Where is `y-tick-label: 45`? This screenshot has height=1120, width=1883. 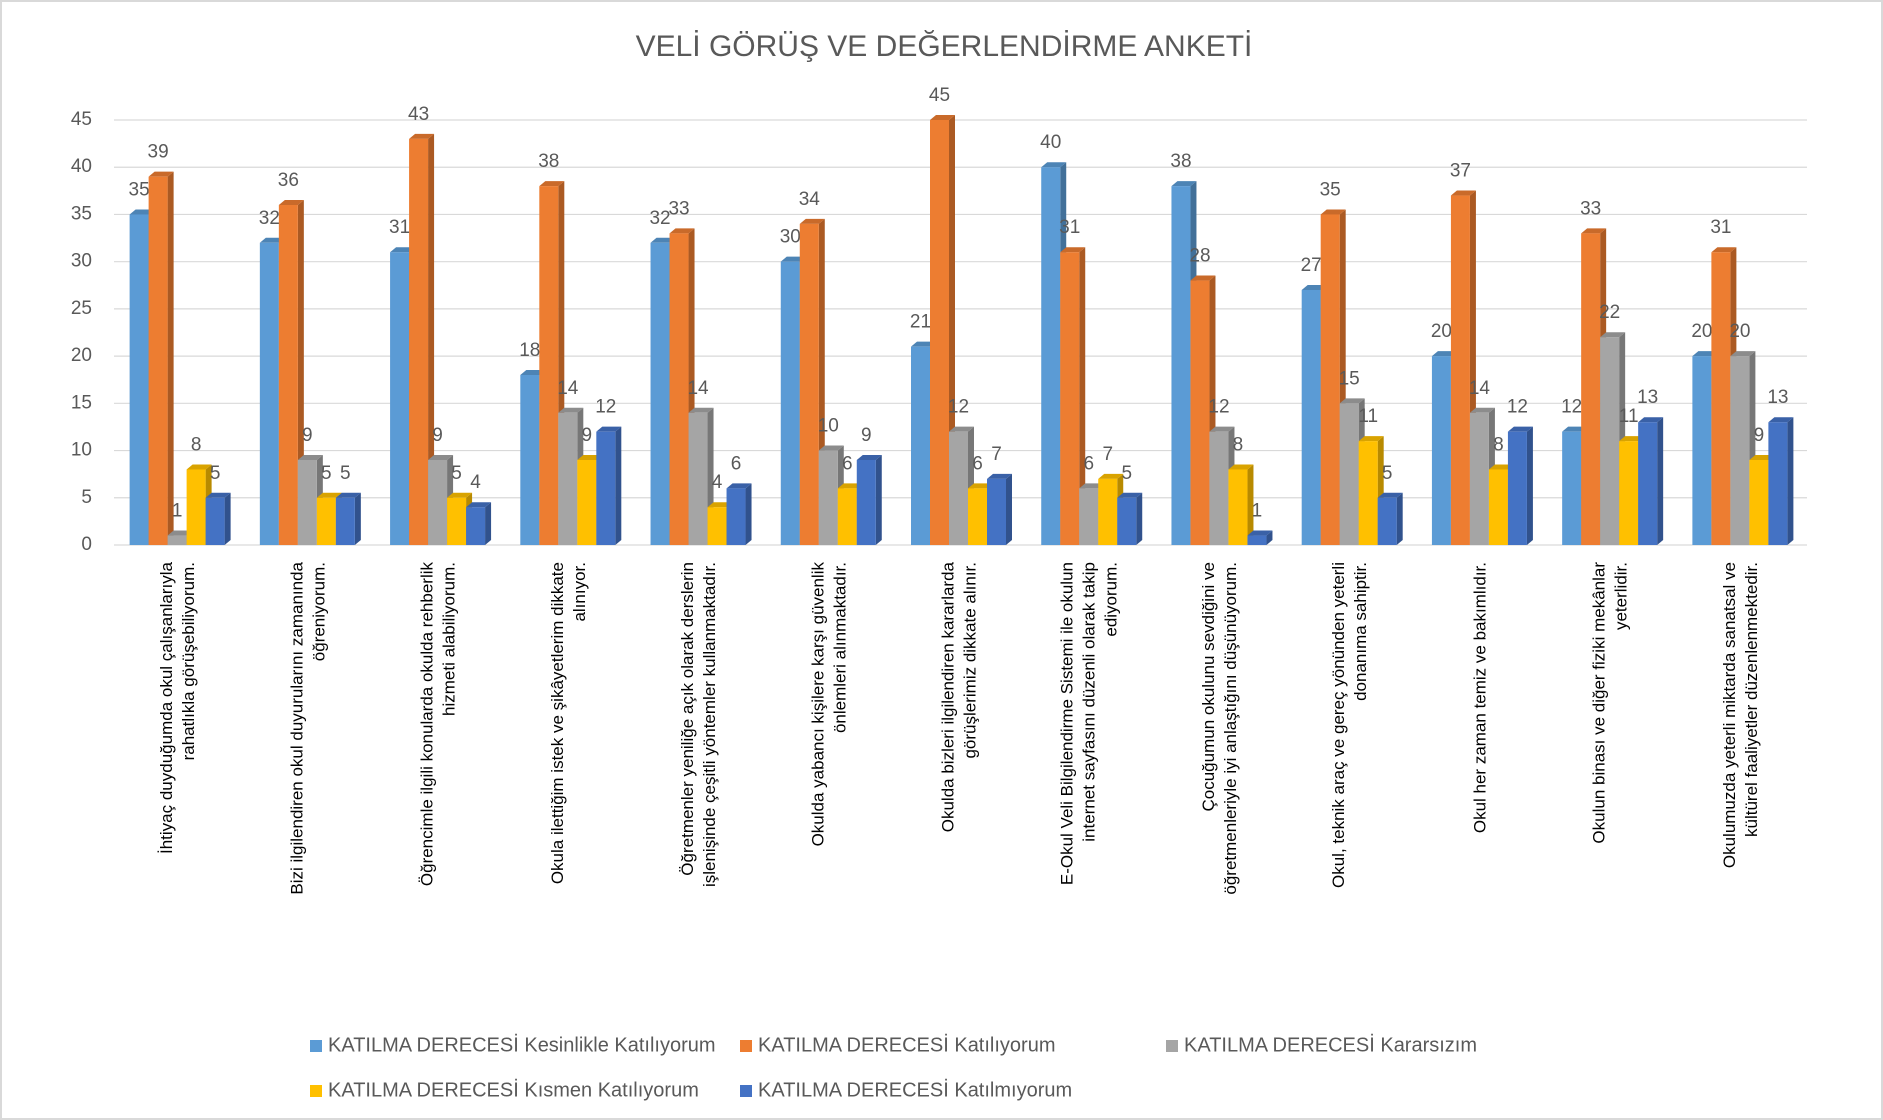 y-tick-label: 45 is located at coordinates (81, 119).